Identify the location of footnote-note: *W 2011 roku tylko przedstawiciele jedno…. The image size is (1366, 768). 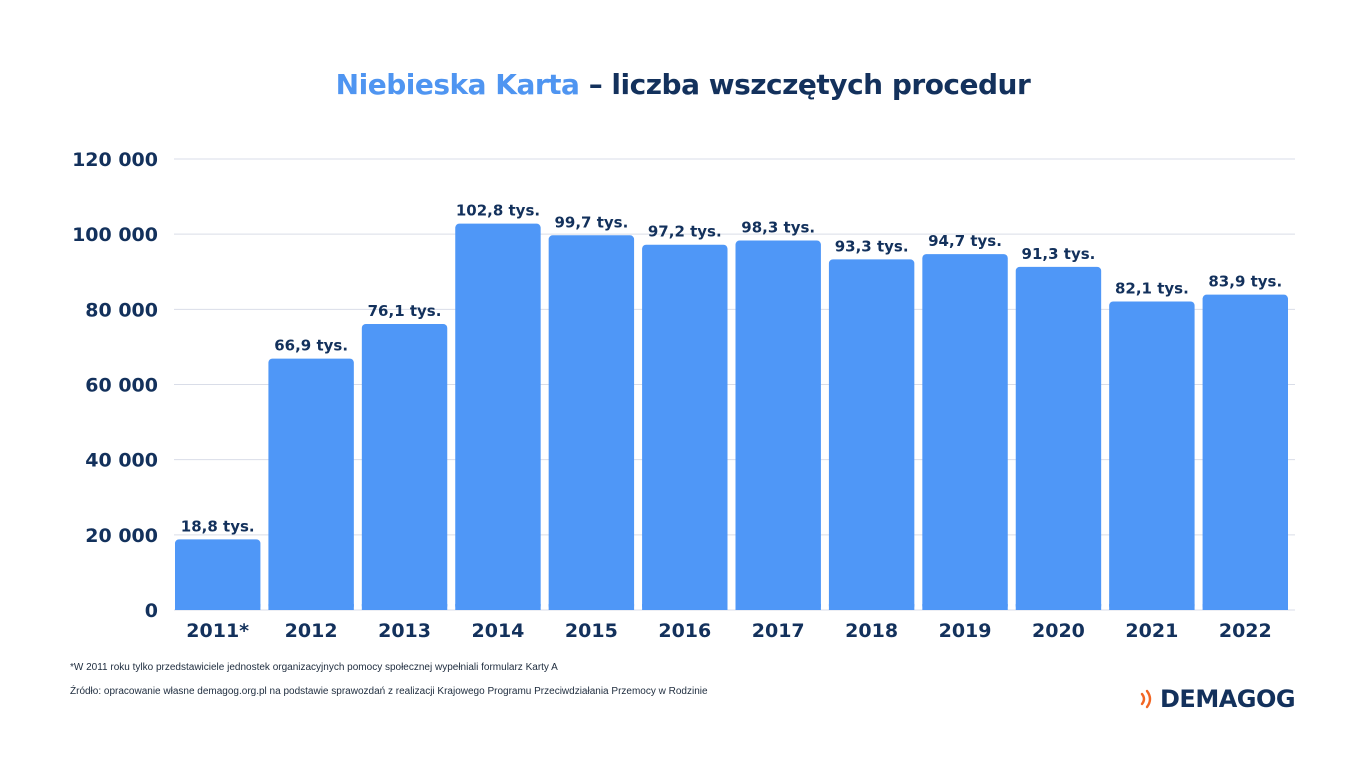
(314, 667).